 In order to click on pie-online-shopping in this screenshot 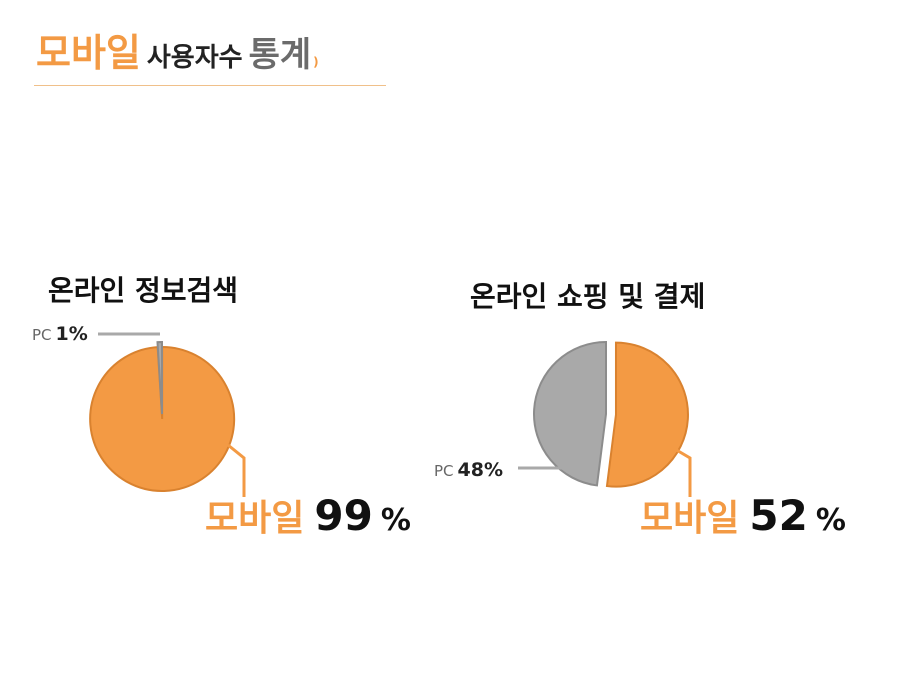, I will do `click(611, 414)`.